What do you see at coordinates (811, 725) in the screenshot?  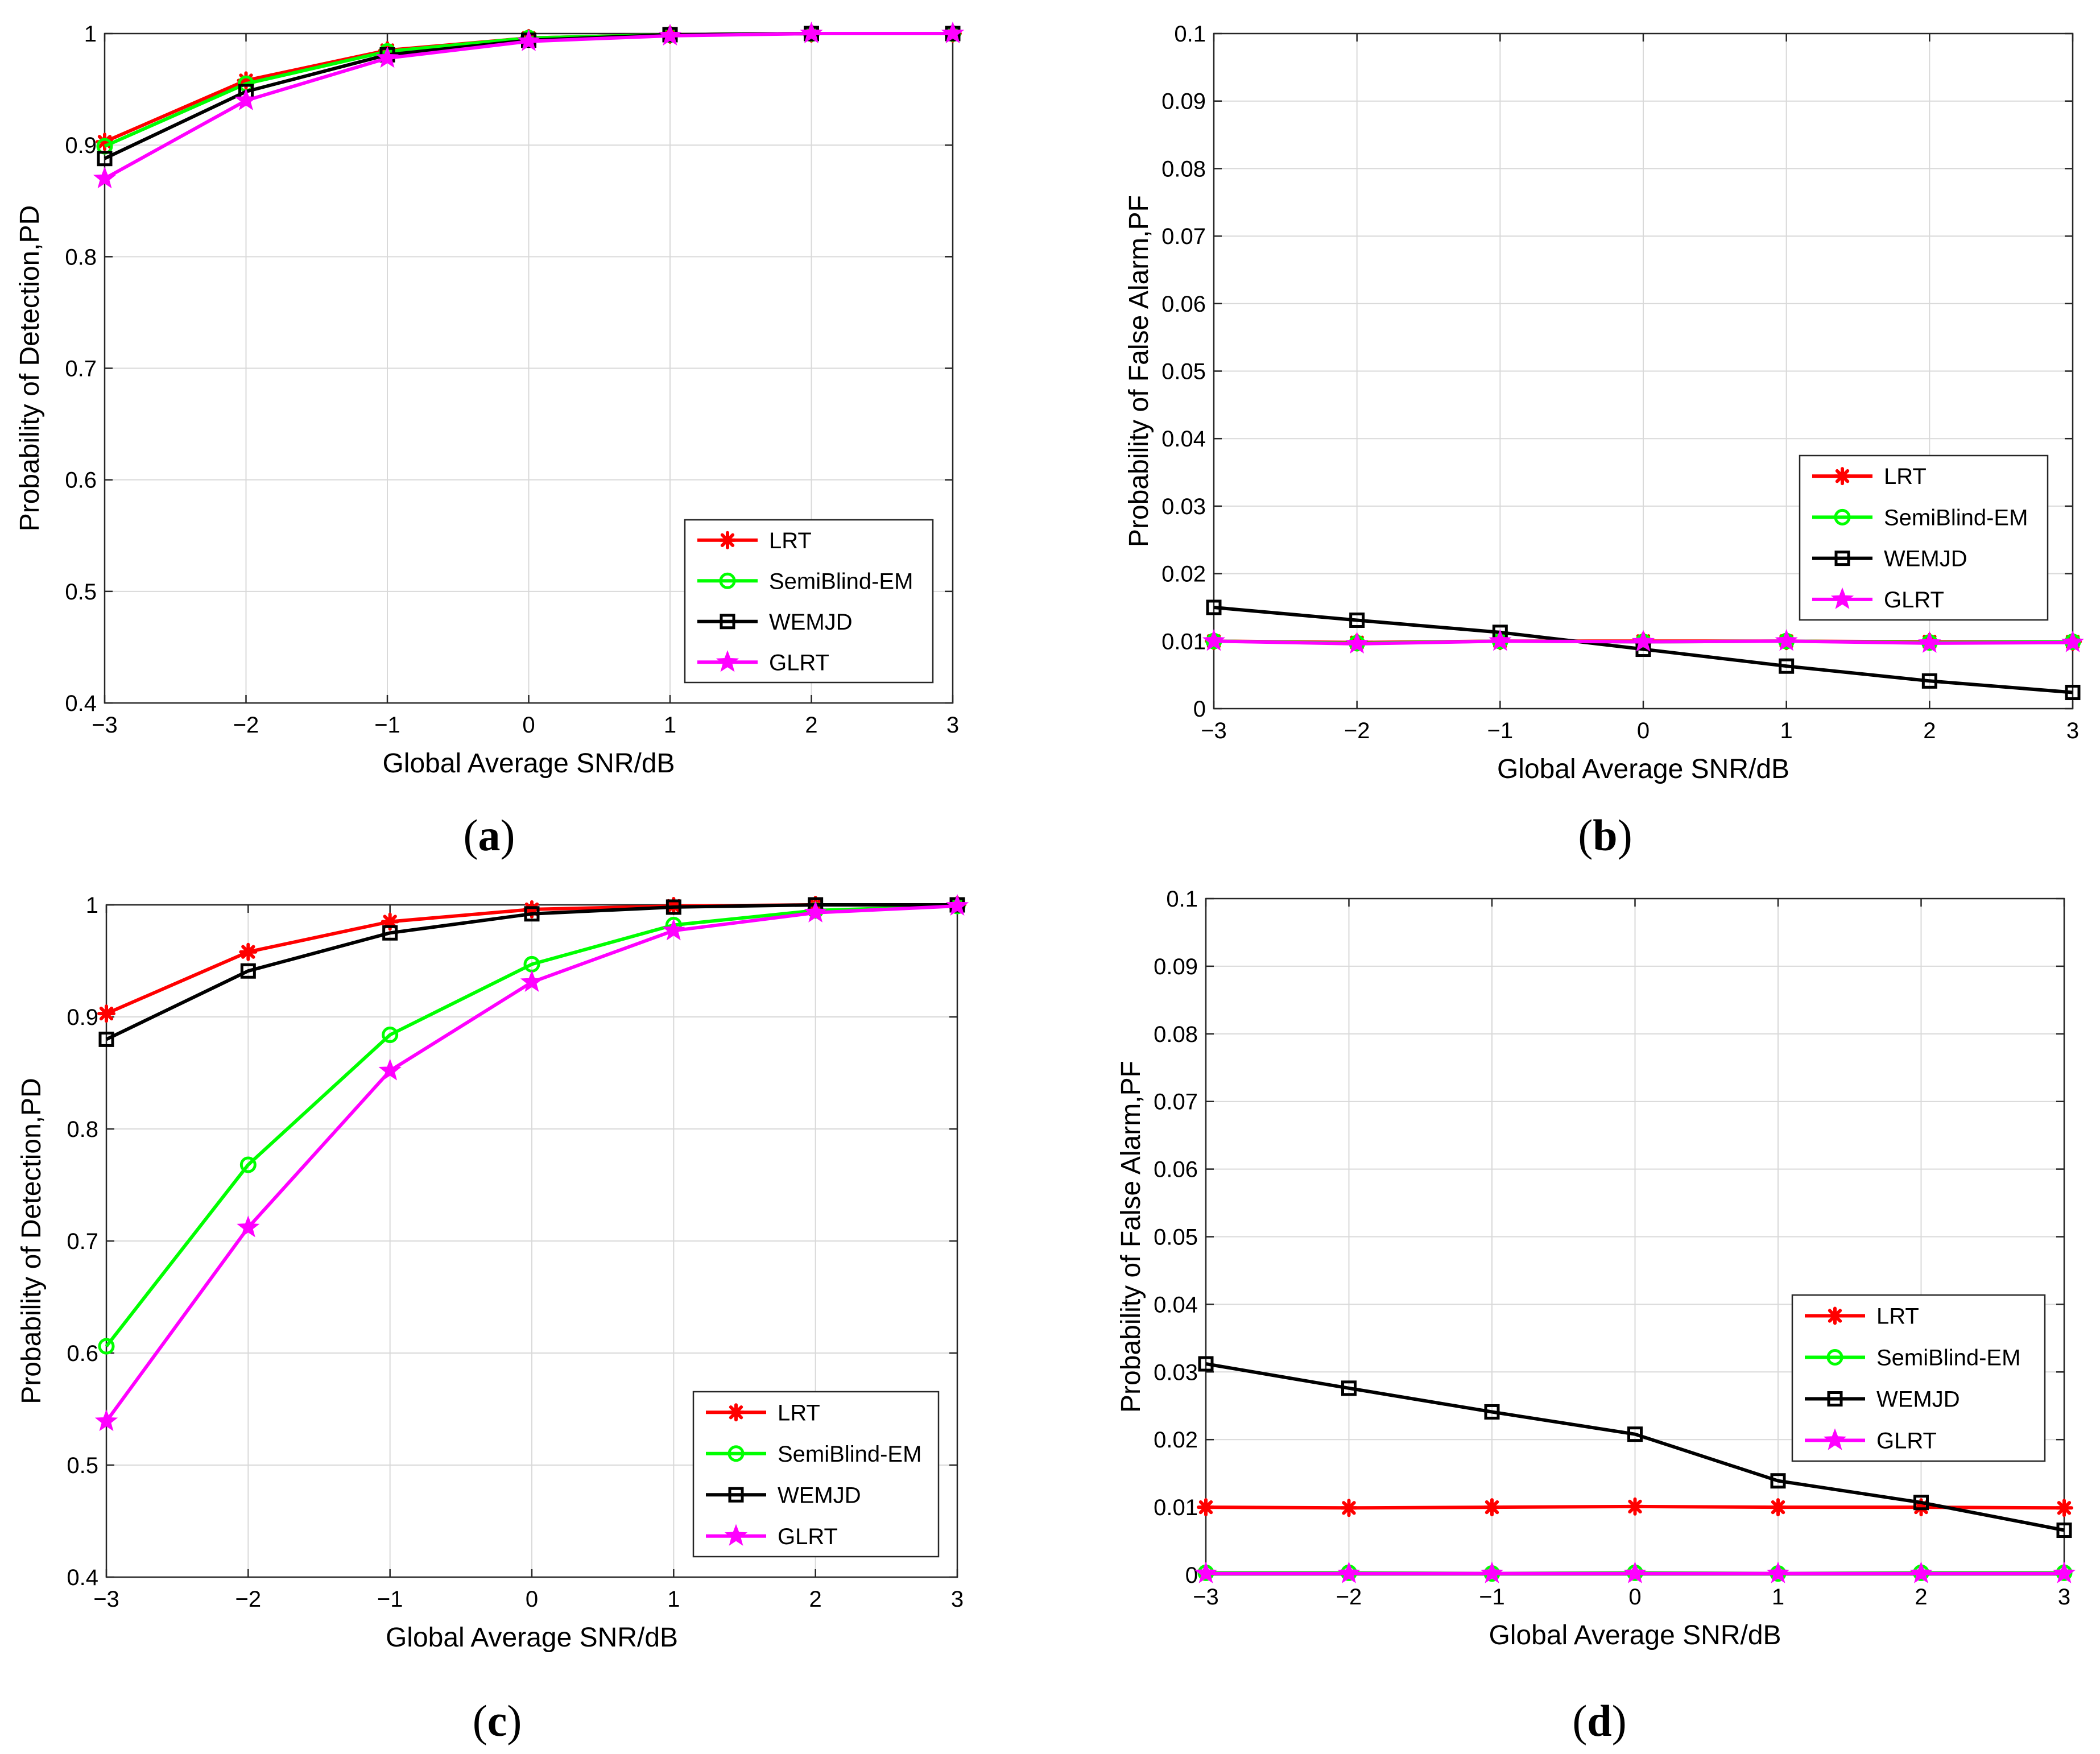 I see `panel-a-xtick-label-5: 2` at bounding box center [811, 725].